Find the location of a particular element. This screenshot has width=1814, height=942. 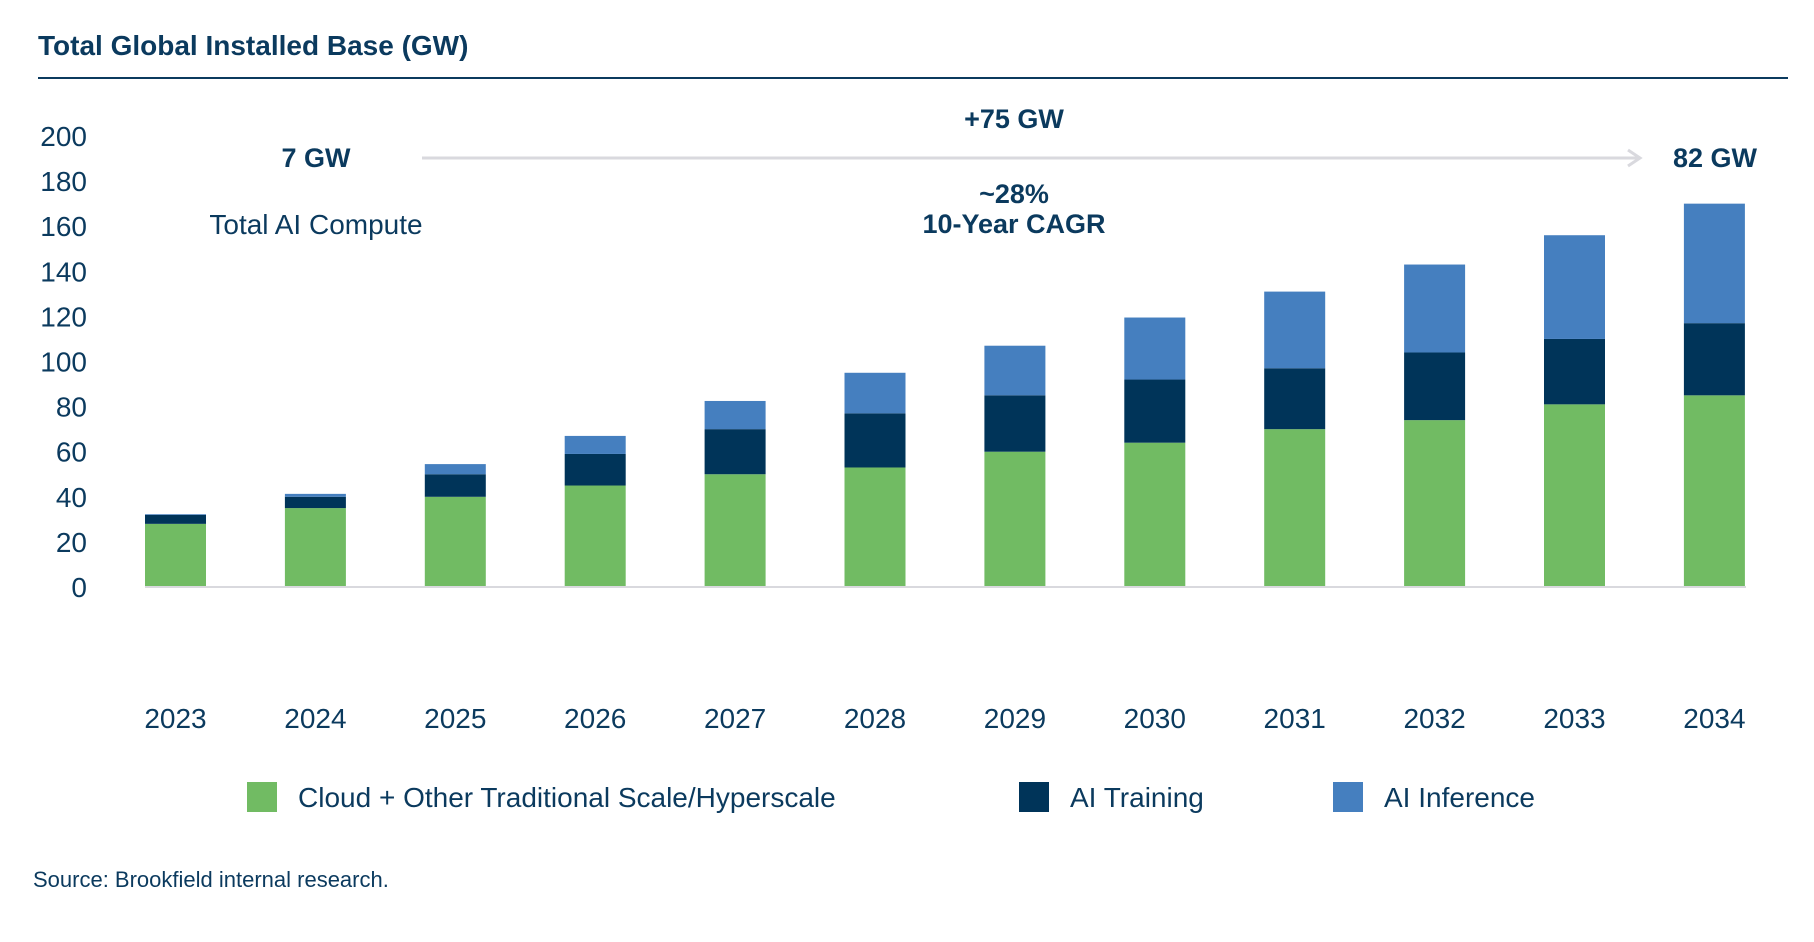

x-tick-label: 2030 is located at coordinates (1155, 718).